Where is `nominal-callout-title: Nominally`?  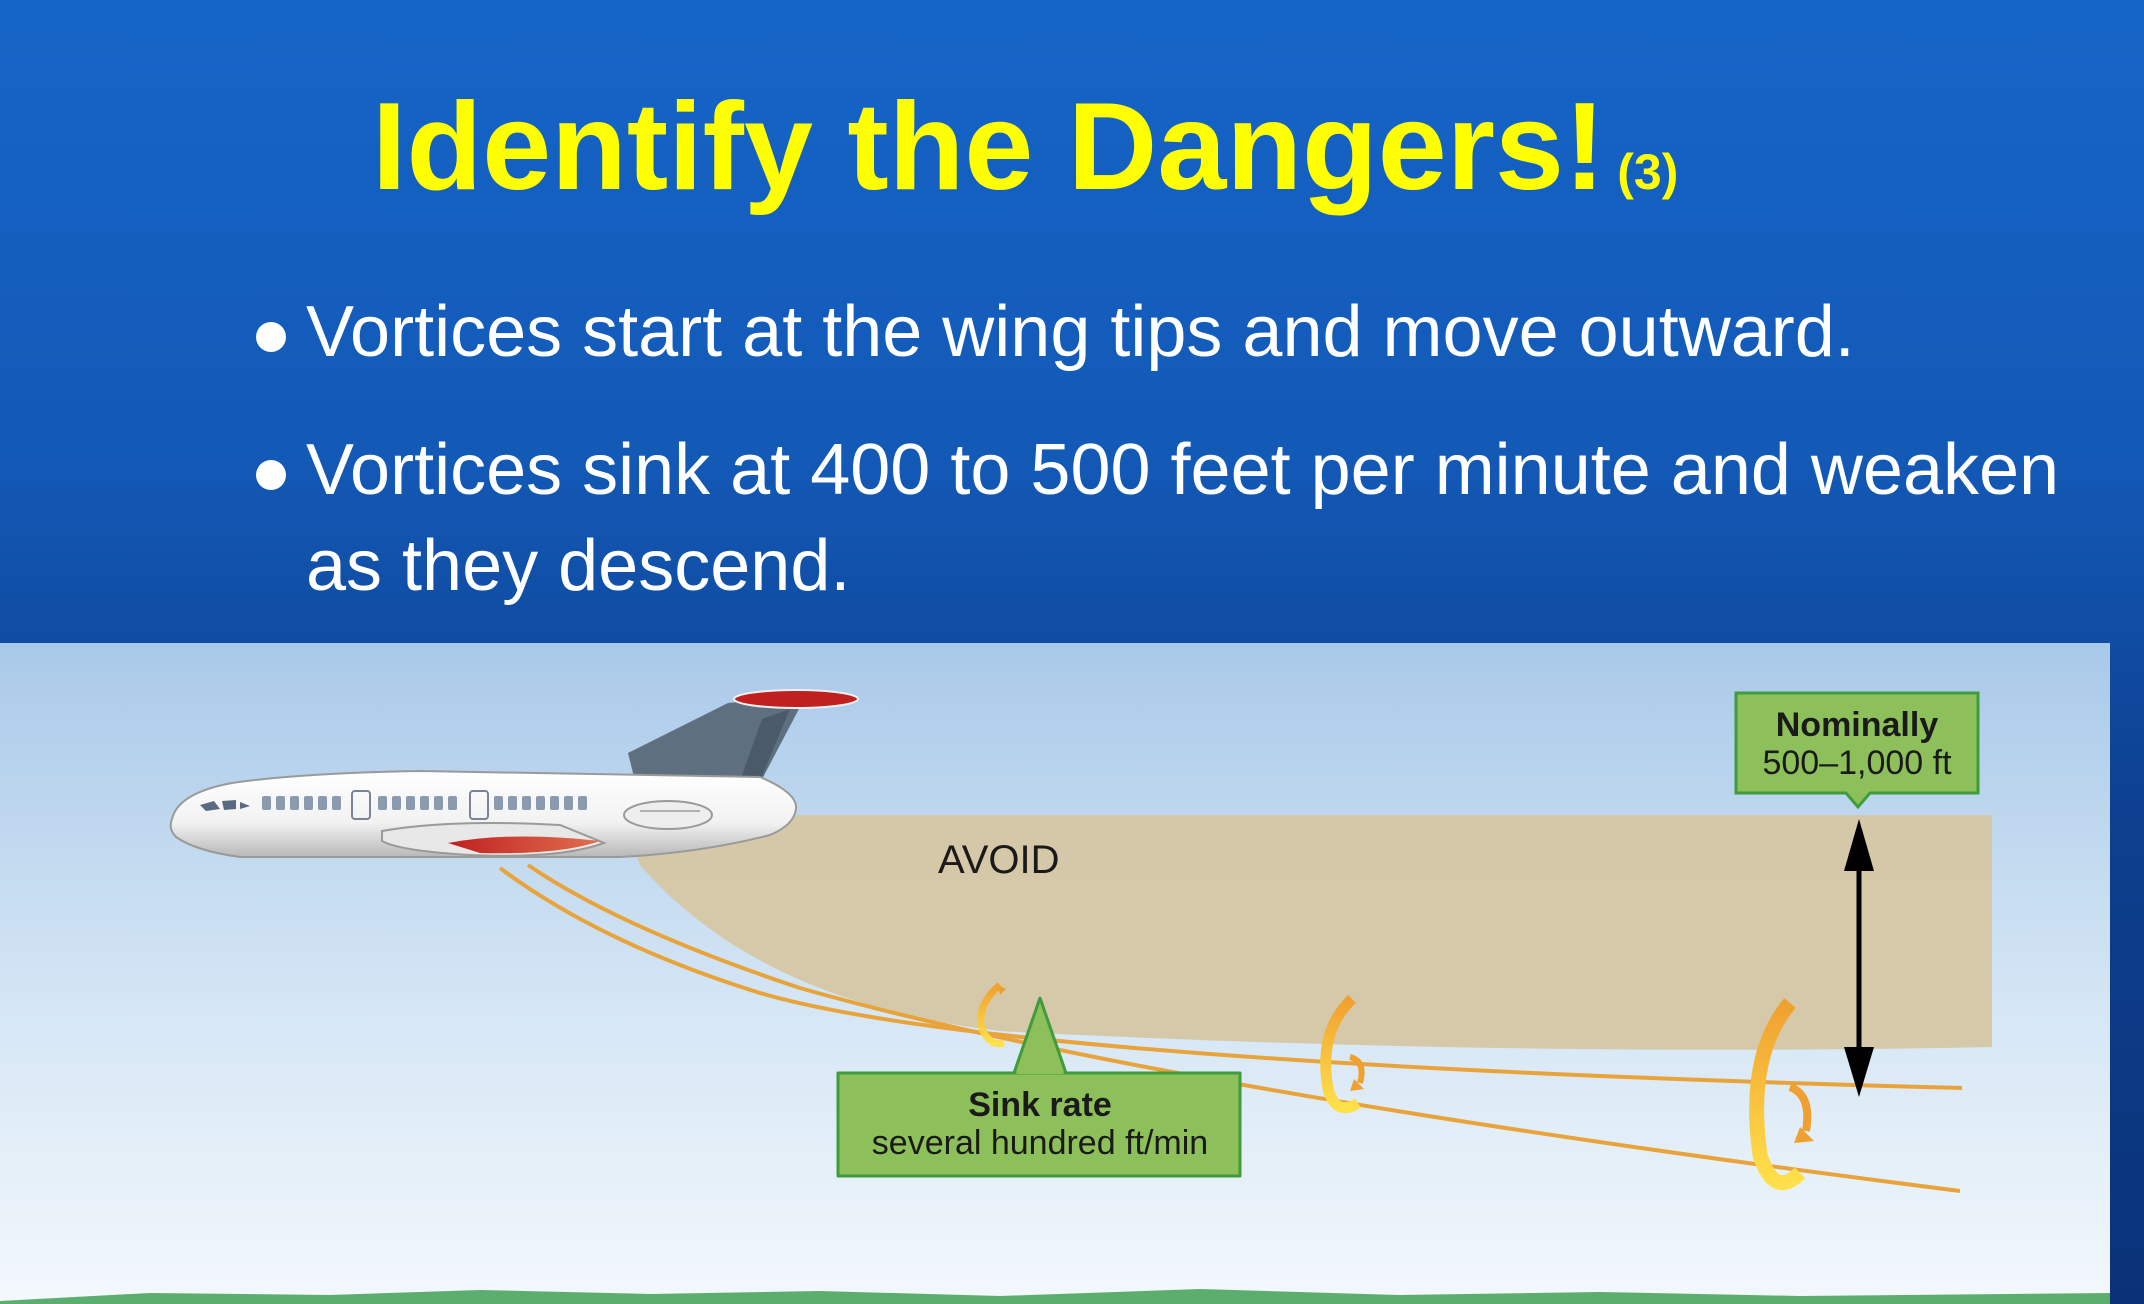 nominal-callout-title: Nominally is located at coordinates (1857, 725).